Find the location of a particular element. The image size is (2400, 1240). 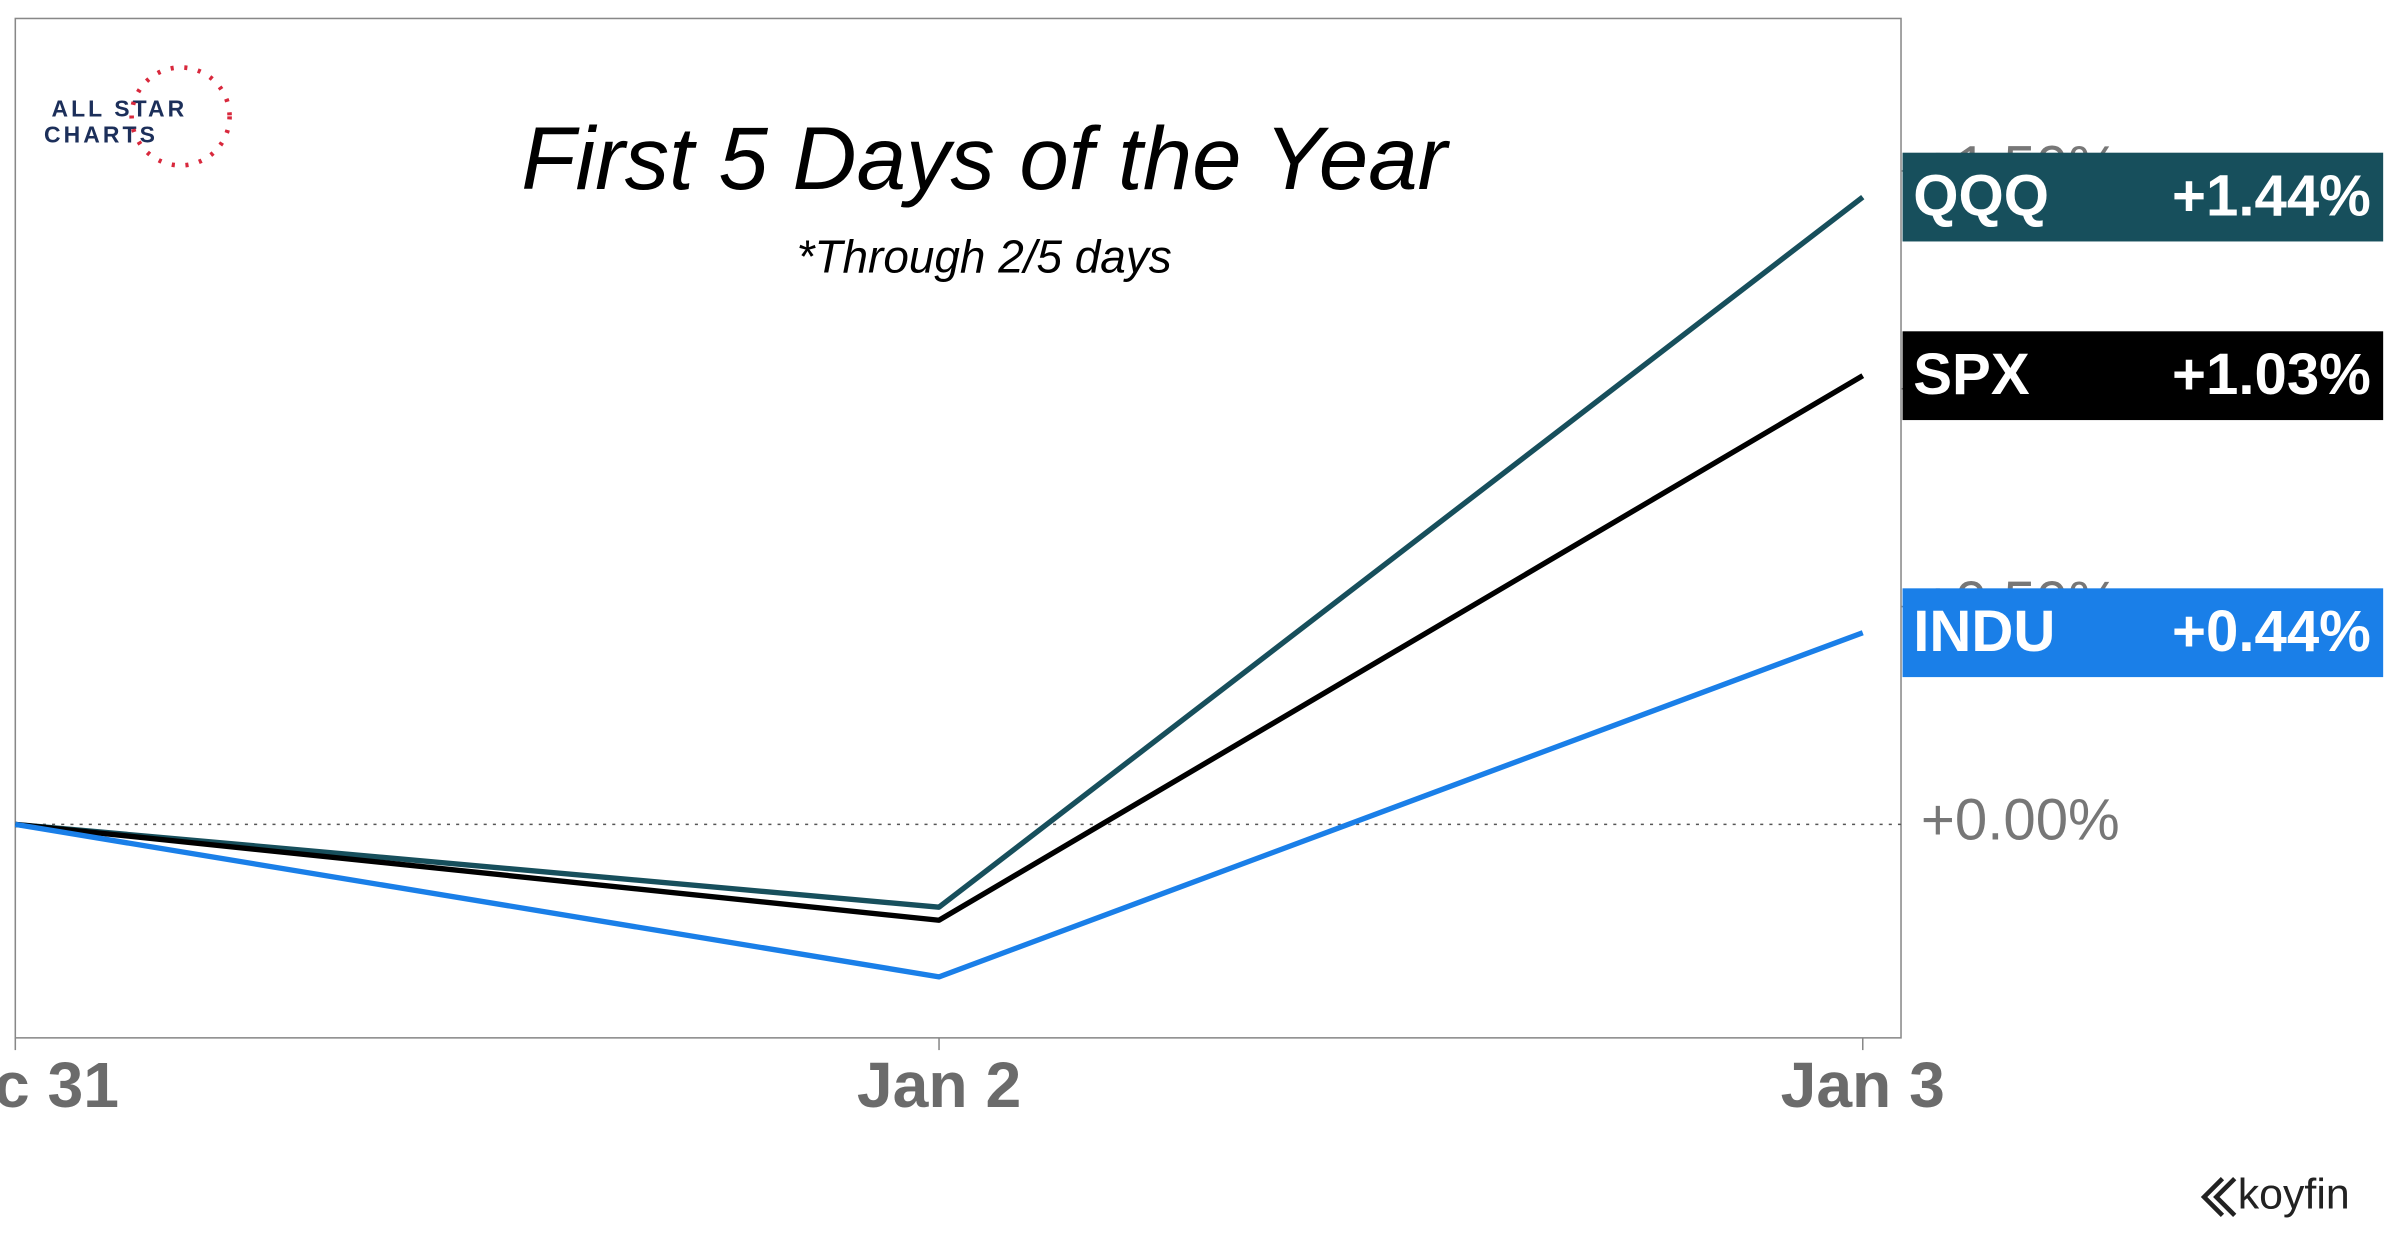

value-label: +1.03% is located at coordinates (2271, 374).